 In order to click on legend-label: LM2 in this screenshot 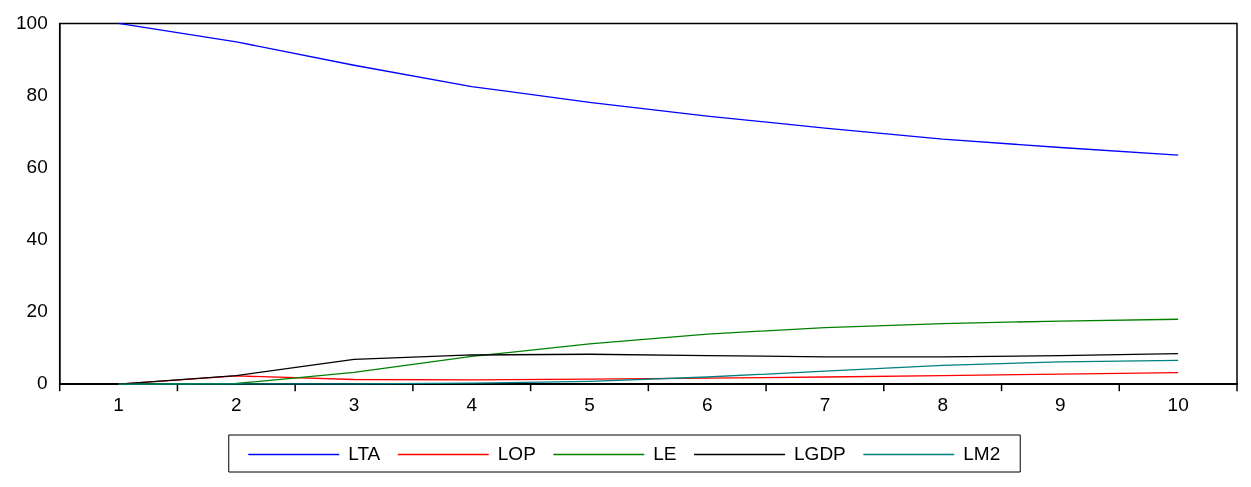, I will do `click(982, 453)`.